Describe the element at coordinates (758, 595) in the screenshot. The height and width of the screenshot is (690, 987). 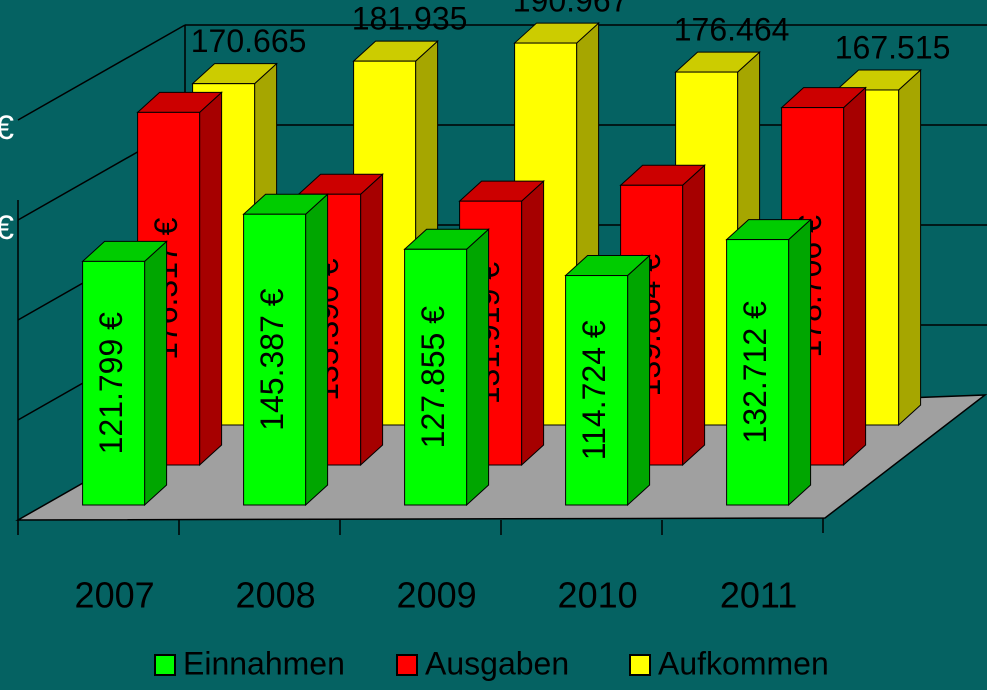
I see `x-tick-label: 2011` at that location.